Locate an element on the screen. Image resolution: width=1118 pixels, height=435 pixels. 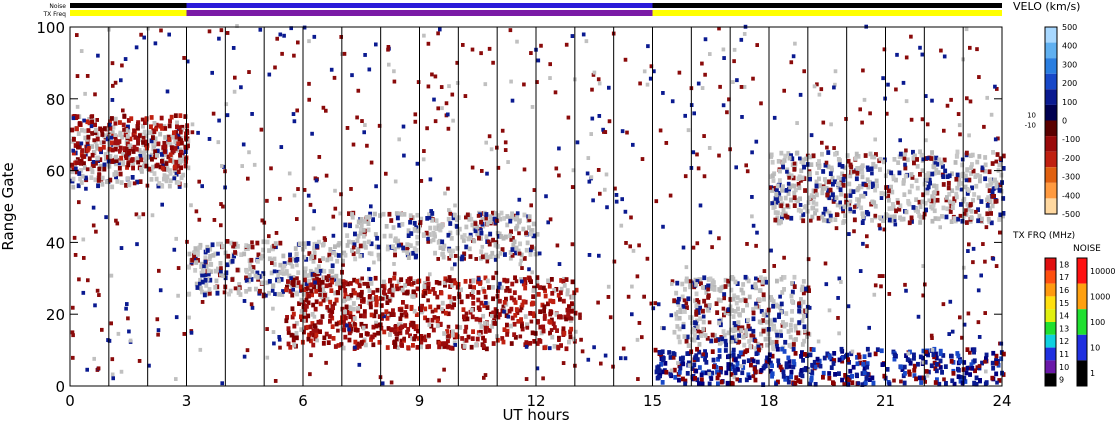
velocity-scale-swatch is located at coordinates (1051, 175).